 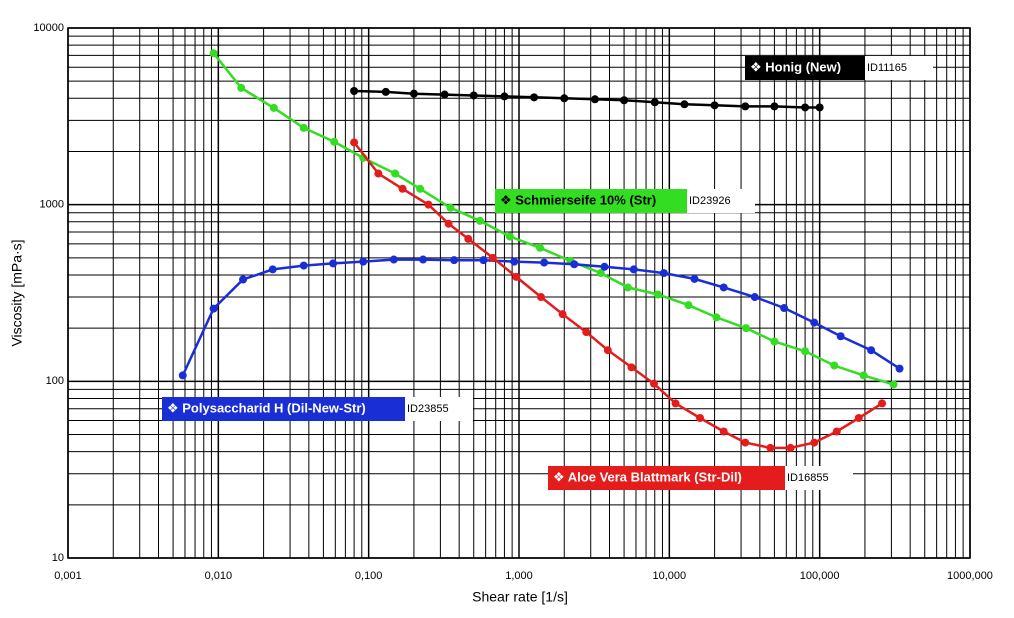 What do you see at coordinates (795, 66) in the screenshot?
I see `legend-label: ❖ Honig (New)` at bounding box center [795, 66].